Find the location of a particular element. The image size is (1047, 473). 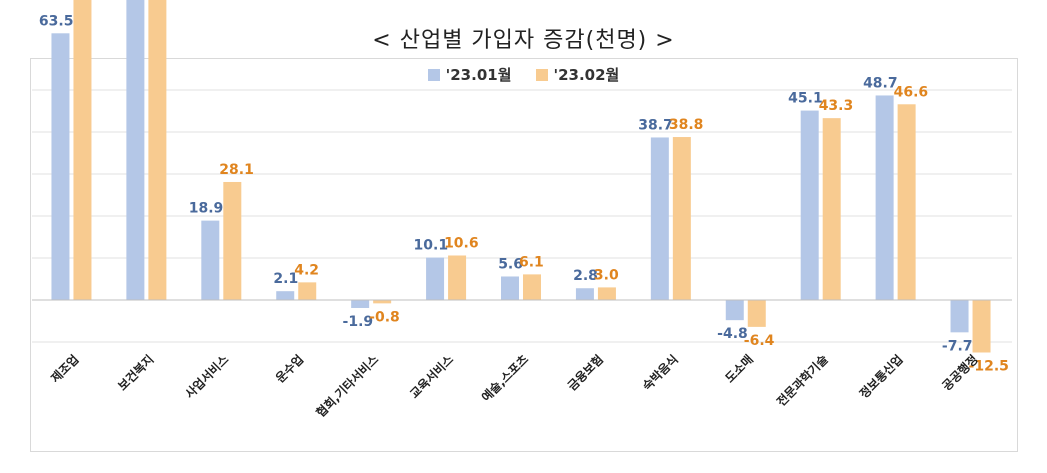

data-label-series-1-7: 2.8 is located at coordinates (585, 276).